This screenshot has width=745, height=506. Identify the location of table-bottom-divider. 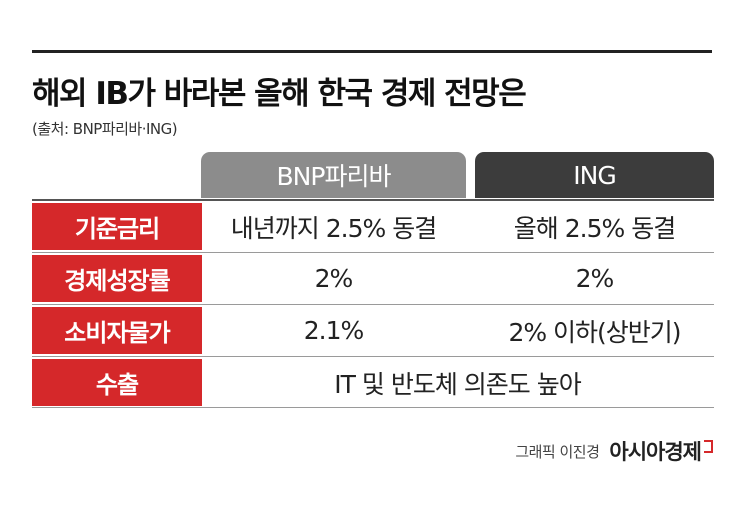
(373, 407).